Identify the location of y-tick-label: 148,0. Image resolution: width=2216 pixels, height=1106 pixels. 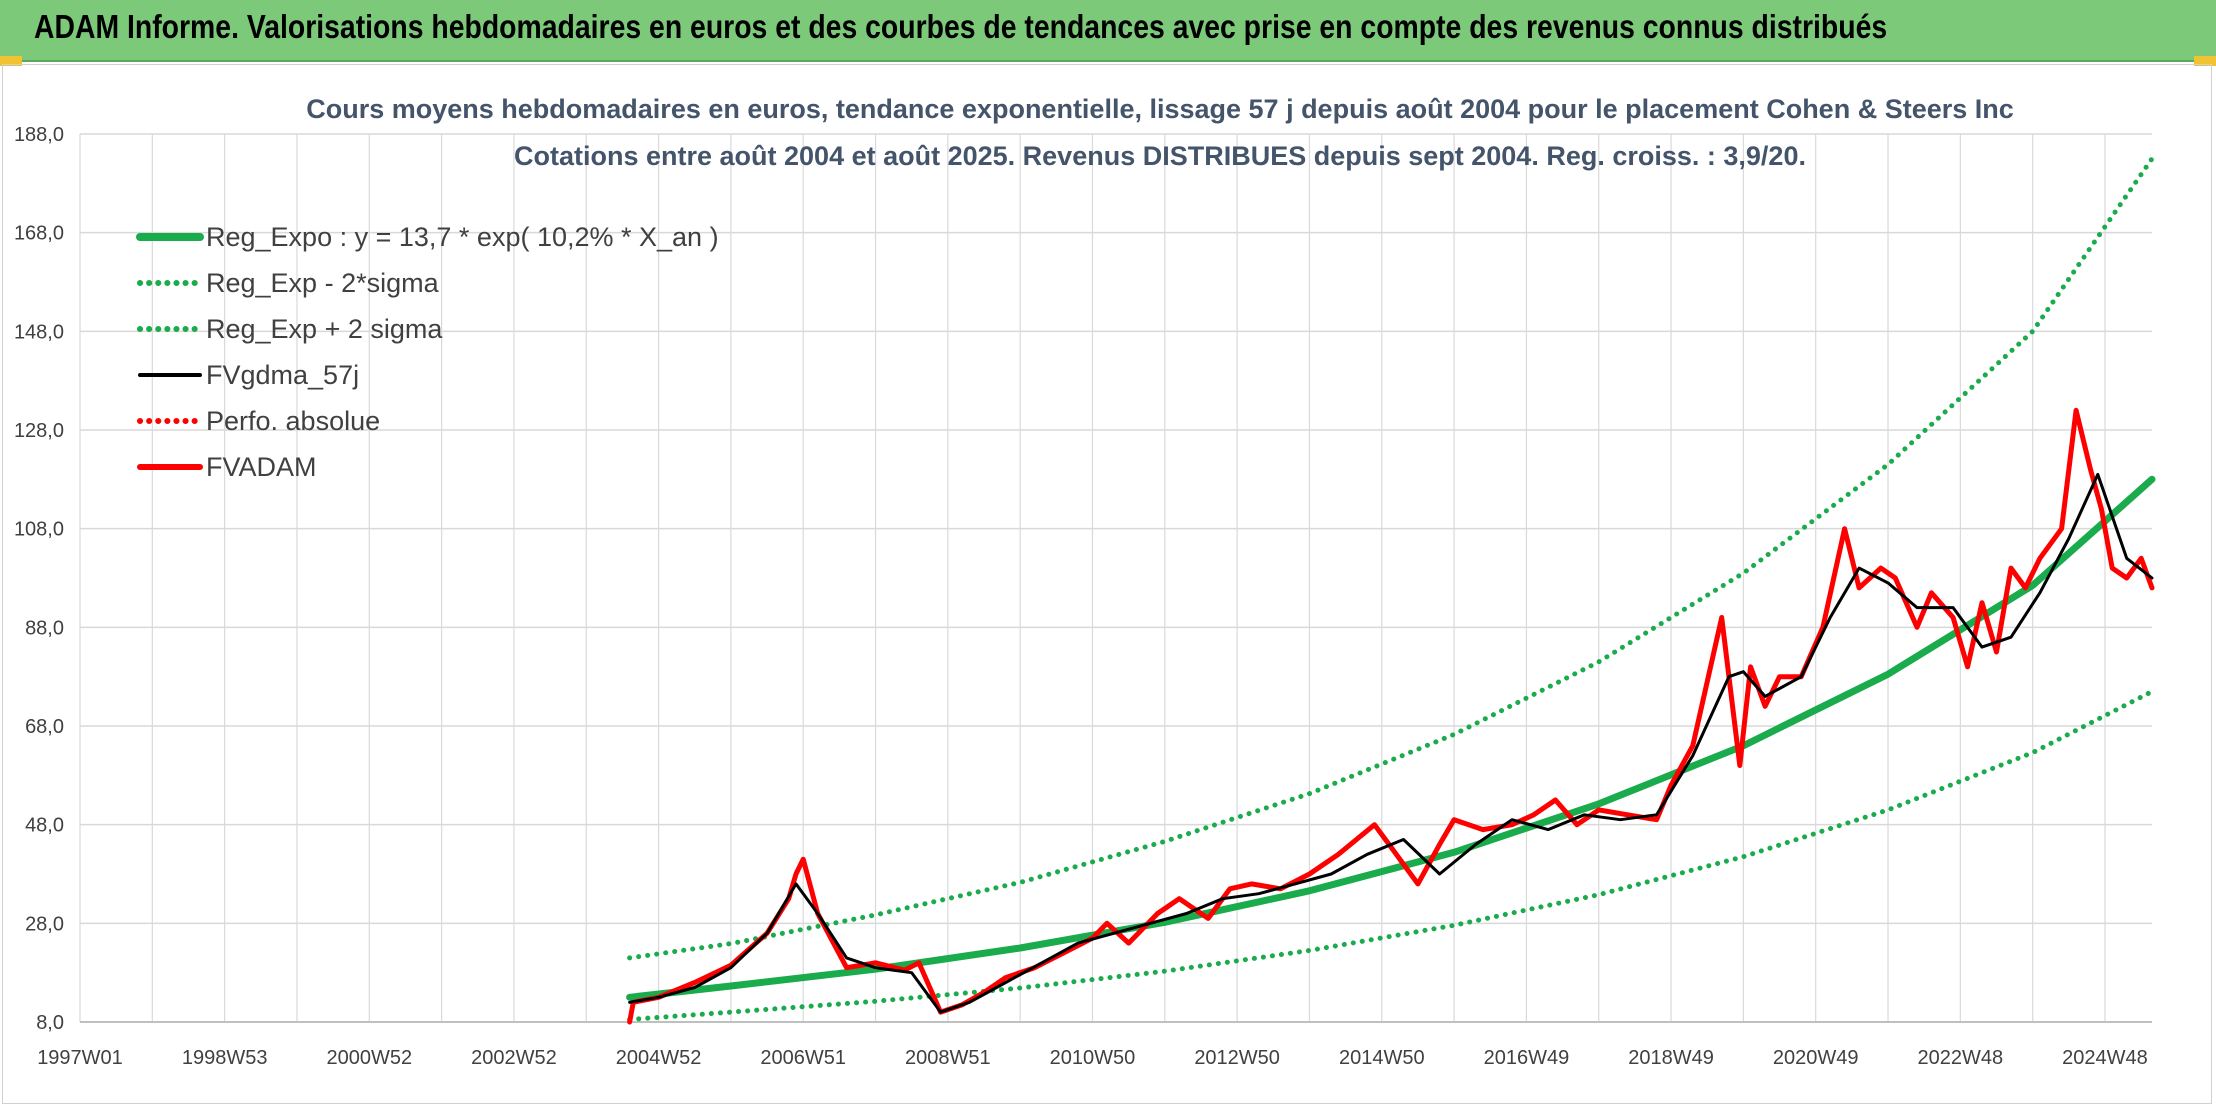
(39, 332).